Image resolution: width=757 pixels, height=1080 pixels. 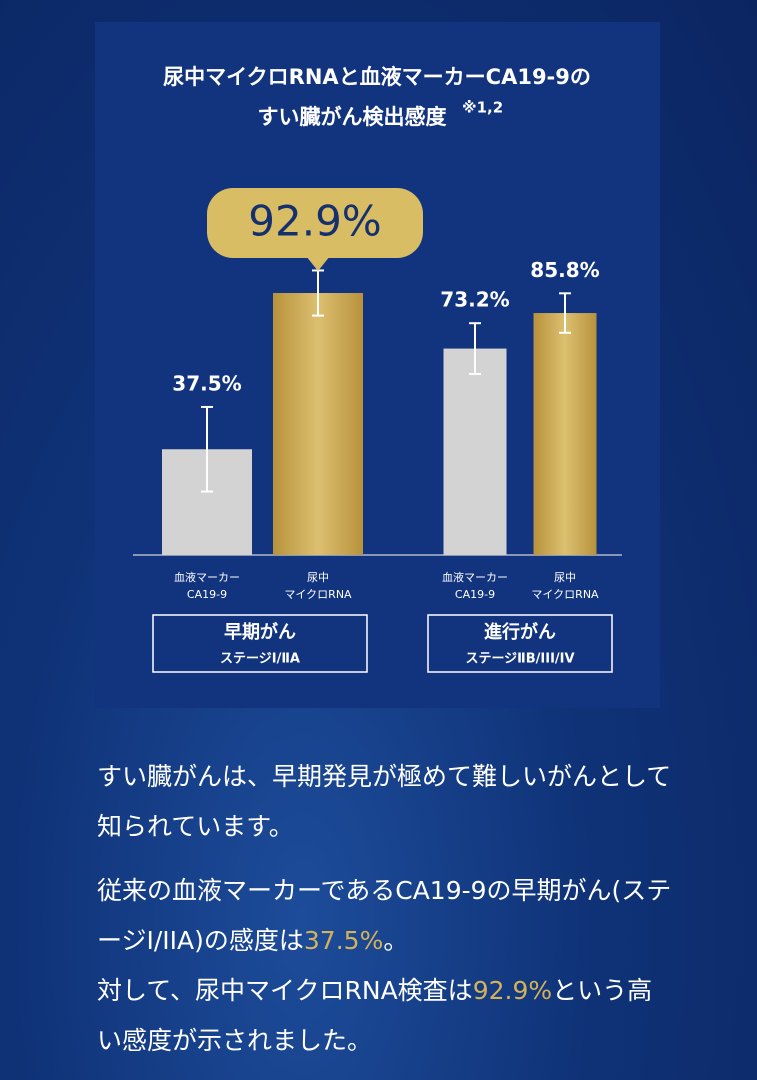 What do you see at coordinates (520, 632) in the screenshot?
I see `category-label: 進行がん` at bounding box center [520, 632].